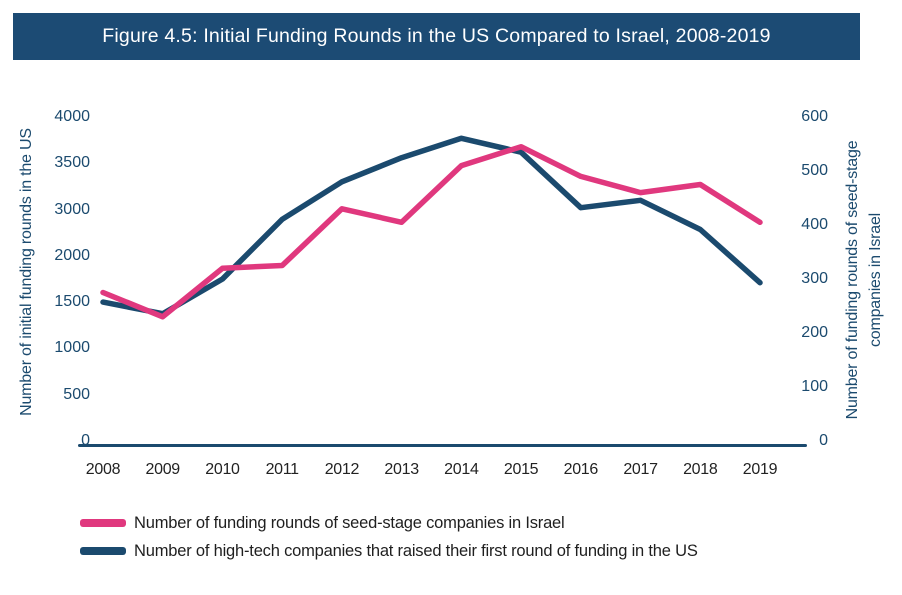 Image resolution: width=902 pixels, height=595 pixels. I want to click on legend-swatch-israel, so click(103, 523).